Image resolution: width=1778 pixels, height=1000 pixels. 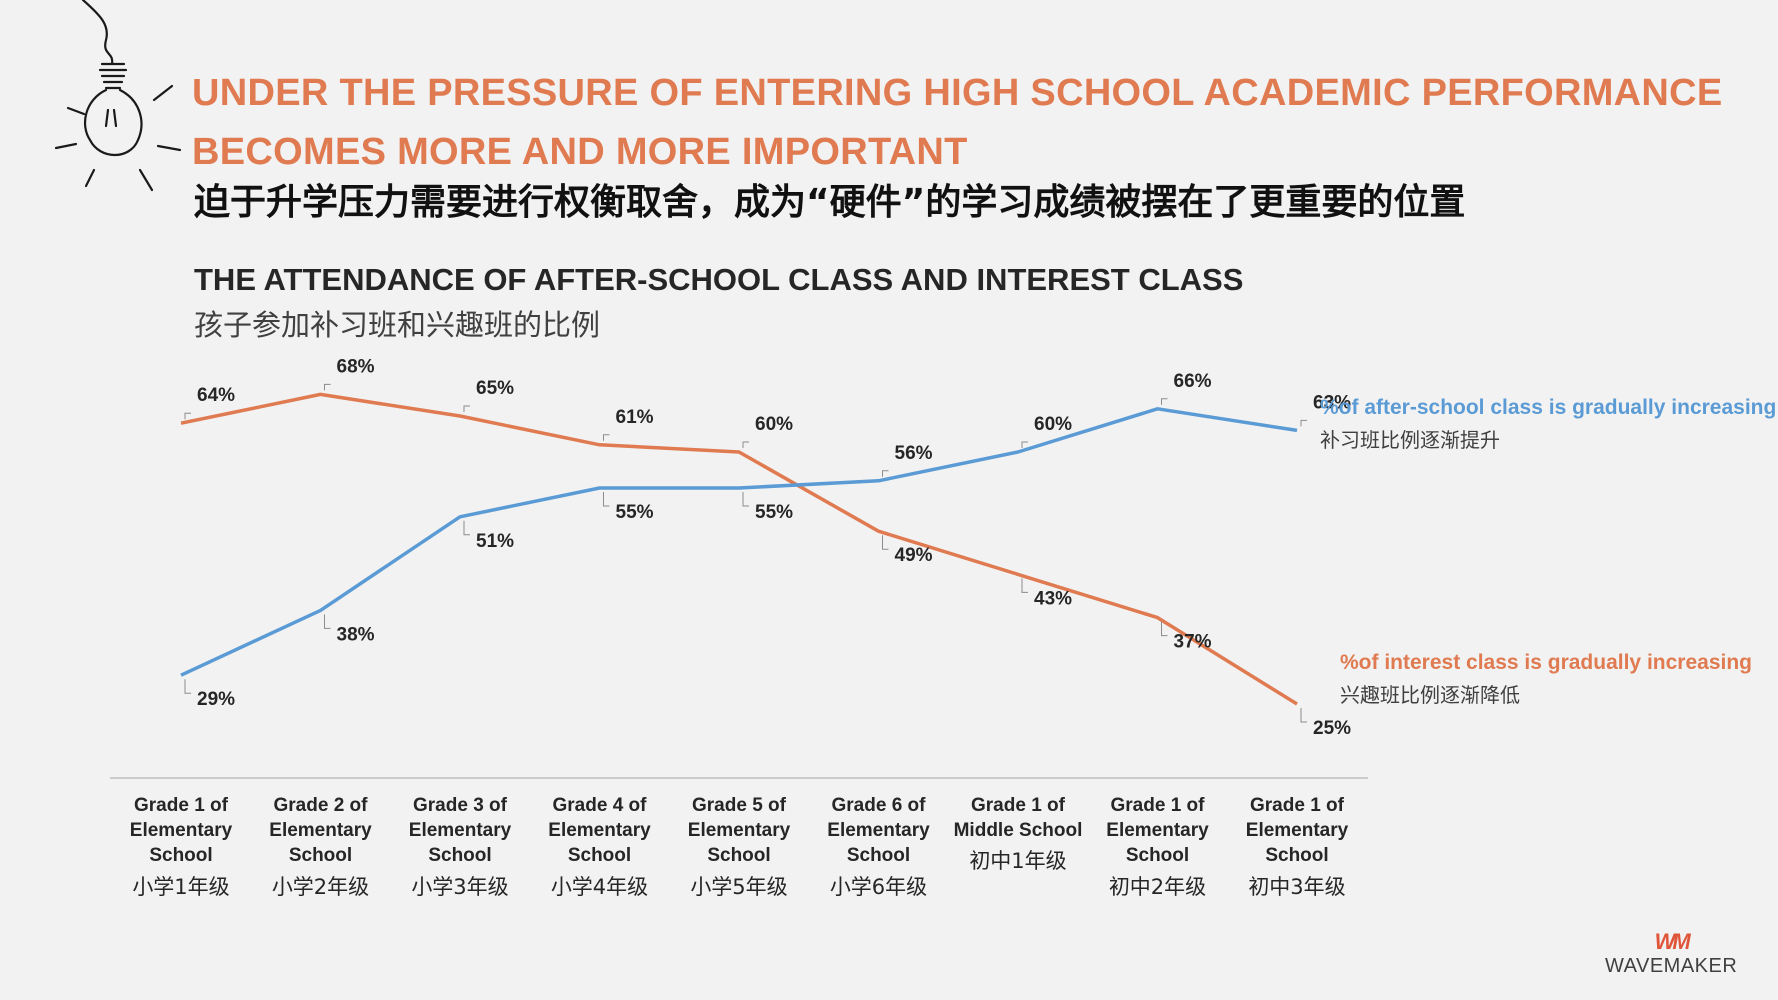 What do you see at coordinates (914, 453) in the screenshot?
I see `data-label: 56%` at bounding box center [914, 453].